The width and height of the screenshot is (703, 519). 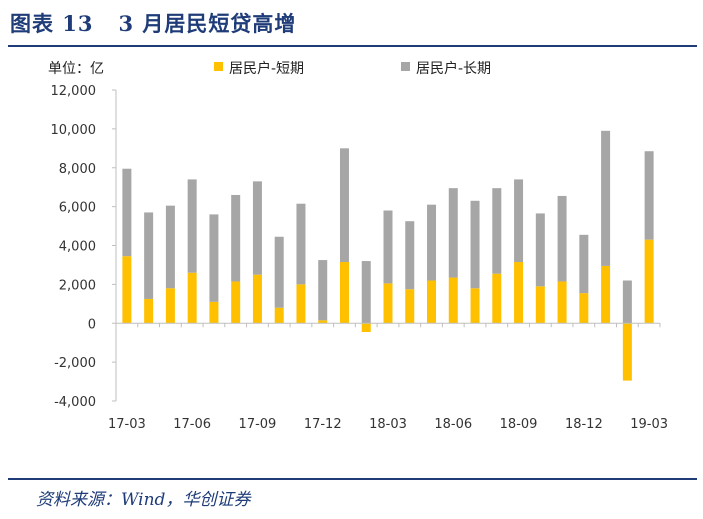 I want to click on x-tick-label: 18-12, so click(x=584, y=424).